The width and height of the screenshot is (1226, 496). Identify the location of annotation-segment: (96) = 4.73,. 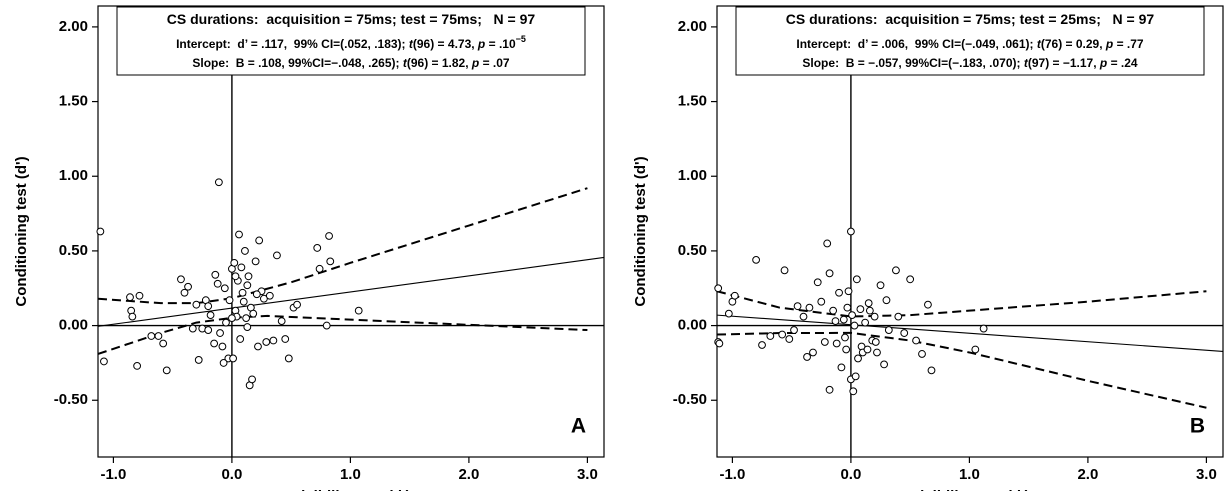
(445, 44).